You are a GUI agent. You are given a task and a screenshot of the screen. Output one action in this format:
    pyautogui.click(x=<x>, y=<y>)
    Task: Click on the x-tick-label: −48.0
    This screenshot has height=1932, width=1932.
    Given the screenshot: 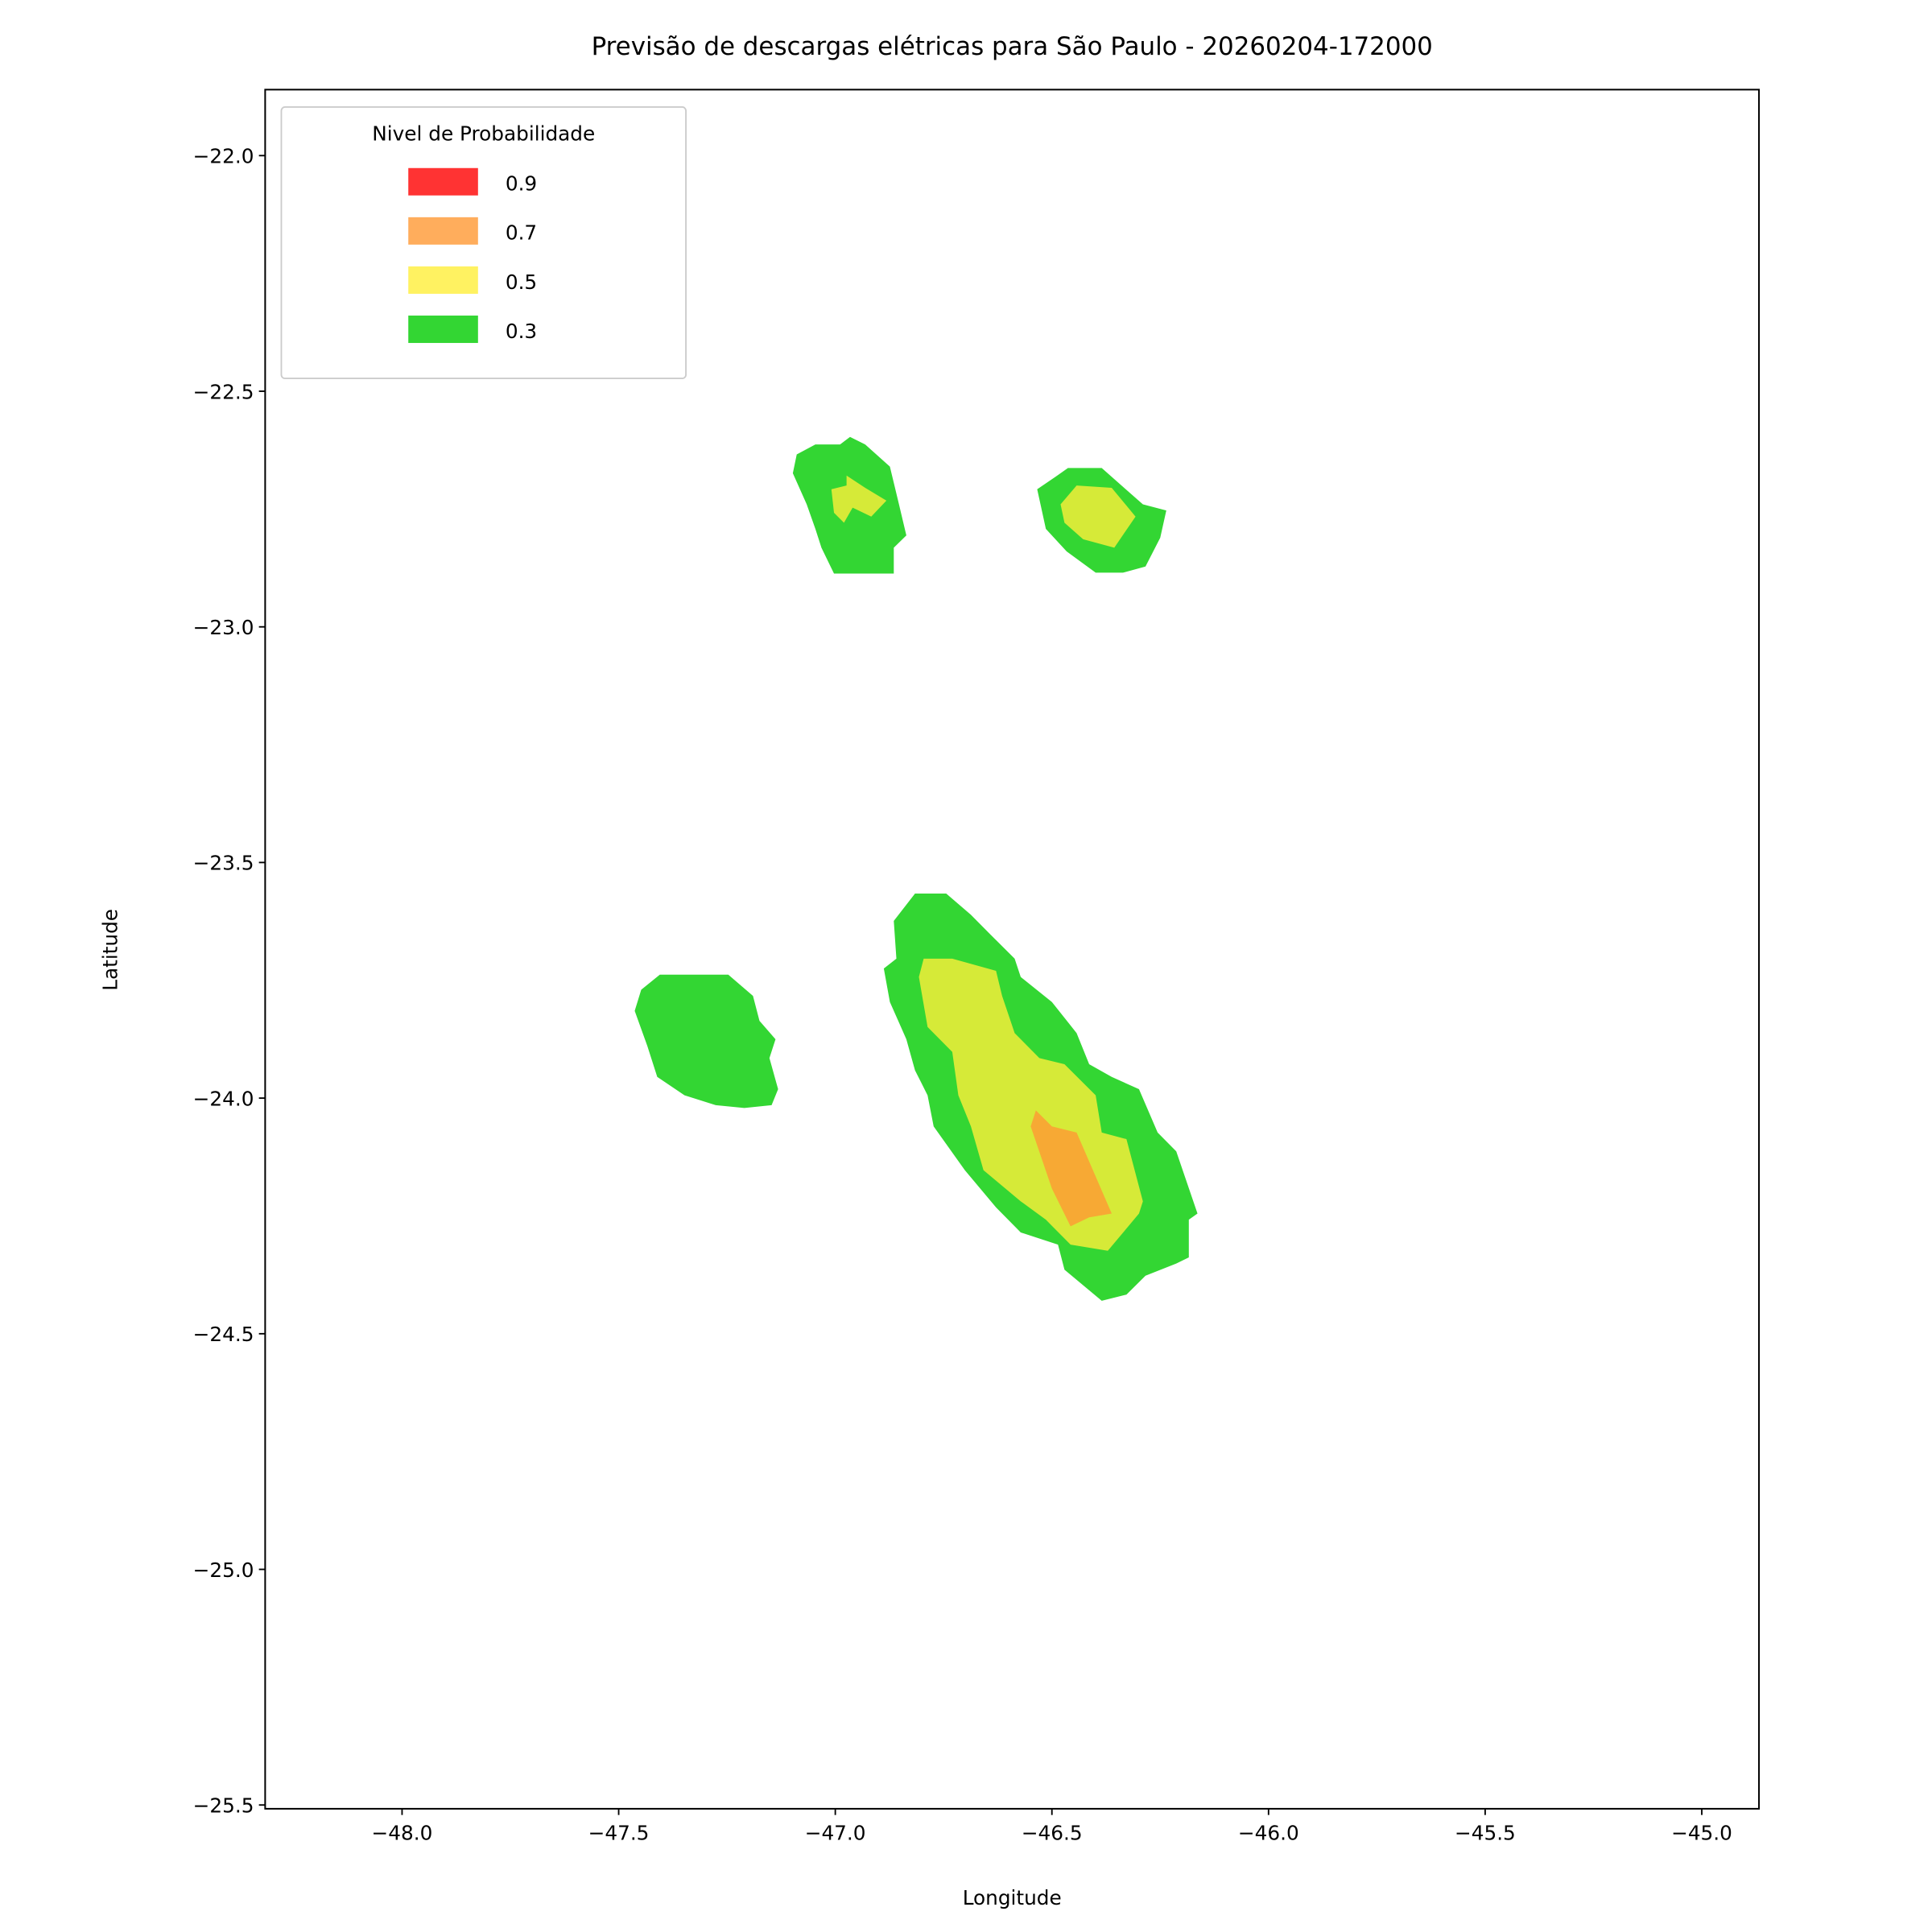 What is the action you would take?
    pyautogui.click(x=402, y=1833)
    